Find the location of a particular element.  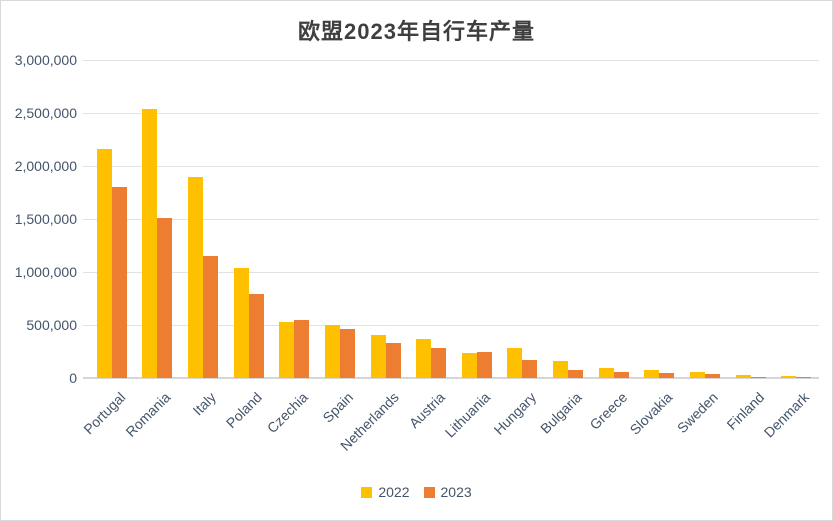

legend-label: 2022 is located at coordinates (394, 492).